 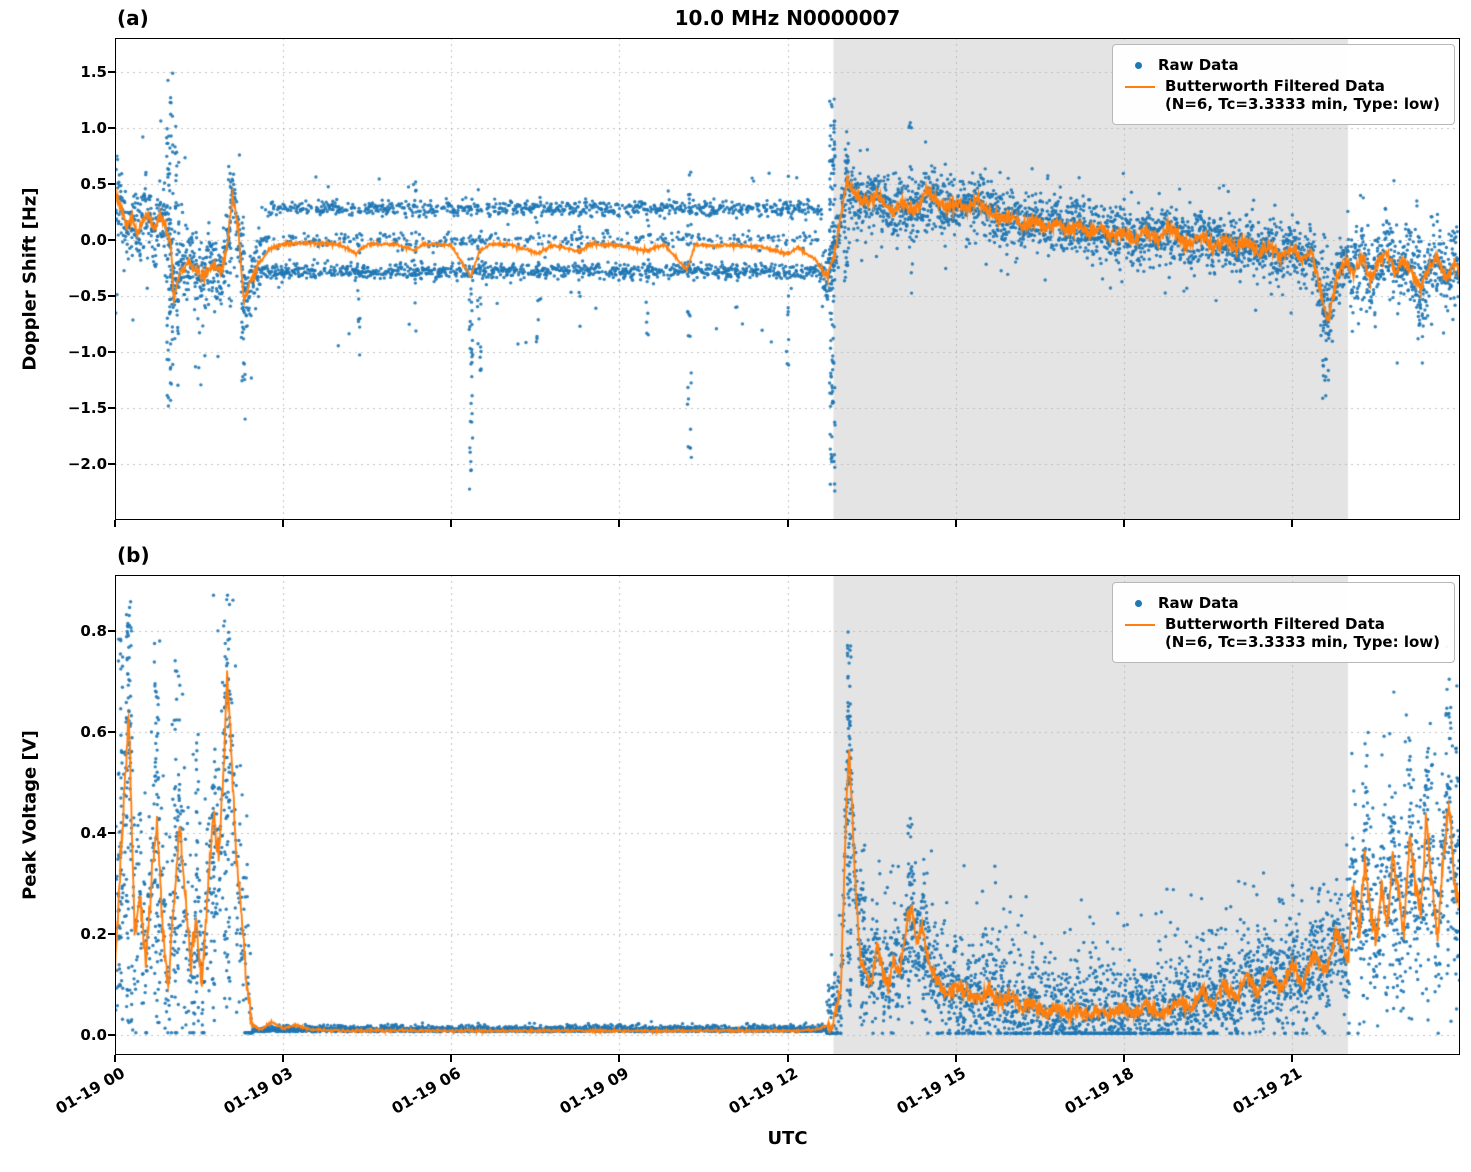 What do you see at coordinates (30, 815) in the screenshot?
I see `panel-b-ylabel: Peak Voltage [V]` at bounding box center [30, 815].